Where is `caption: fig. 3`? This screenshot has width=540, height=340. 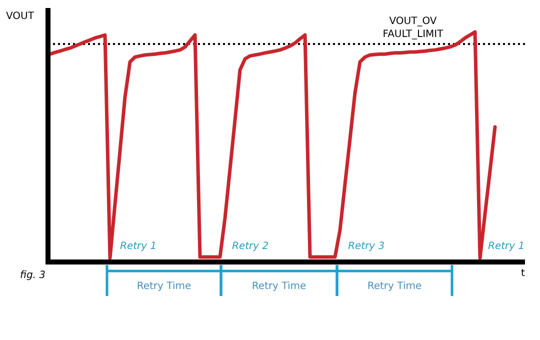 caption: fig. 3 is located at coordinates (33, 275).